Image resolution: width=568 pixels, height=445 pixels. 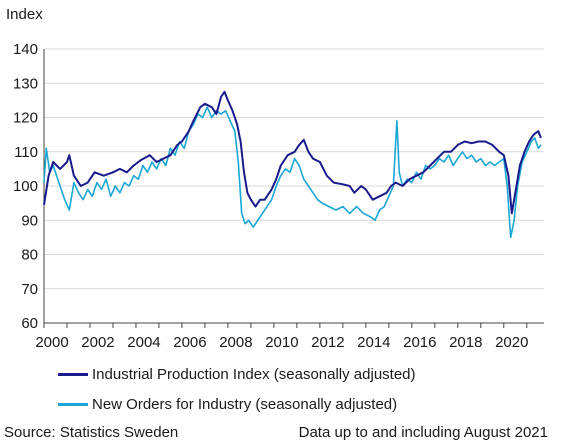 What do you see at coordinates (91, 432) in the screenshot?
I see `source-note: Source: Statistics Sweden` at bounding box center [91, 432].